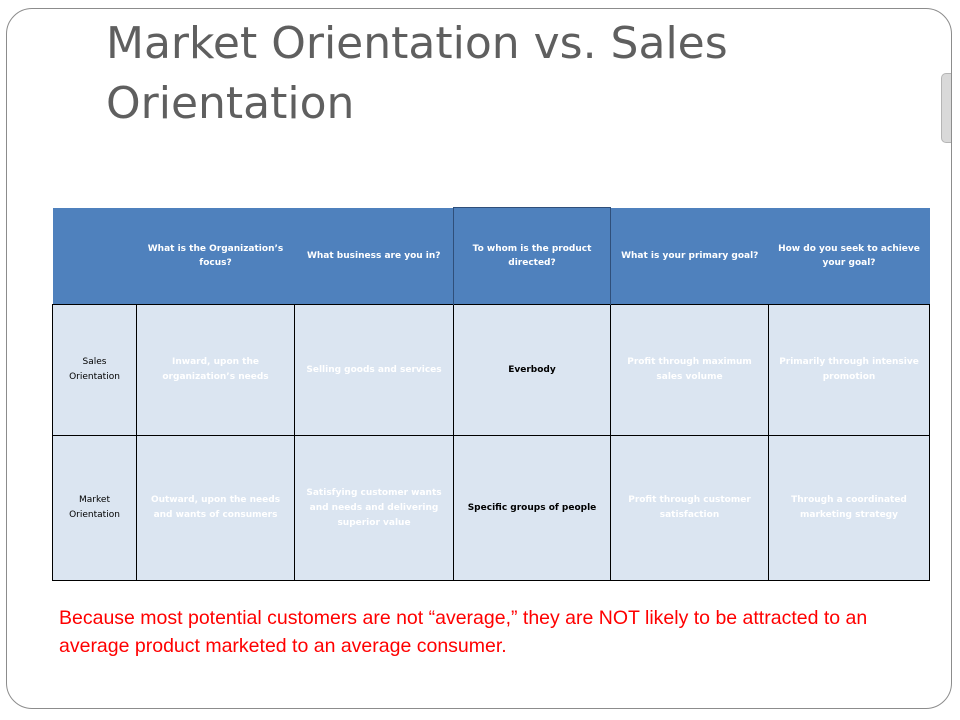  What do you see at coordinates (532, 370) in the screenshot?
I see `table-cell: Everbody` at bounding box center [532, 370].